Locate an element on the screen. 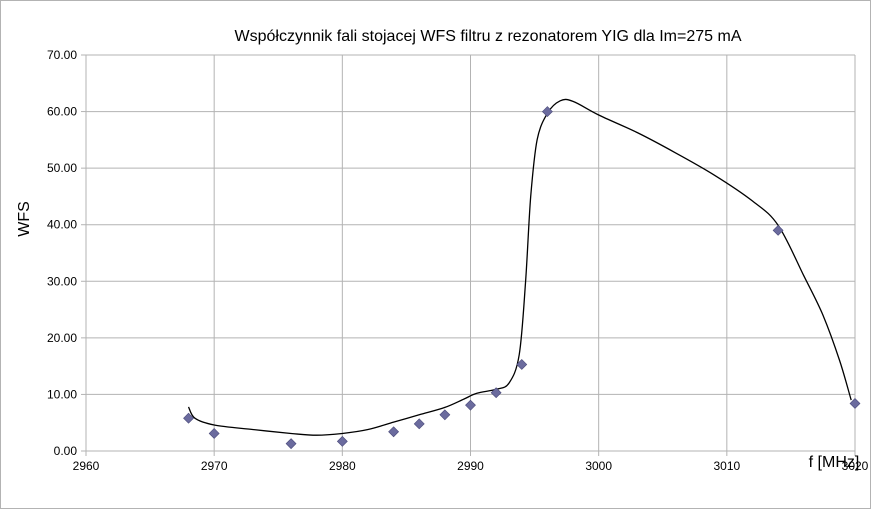 This screenshot has width=872, height=510. y-tick-label: 30.00 is located at coordinates (62, 281).